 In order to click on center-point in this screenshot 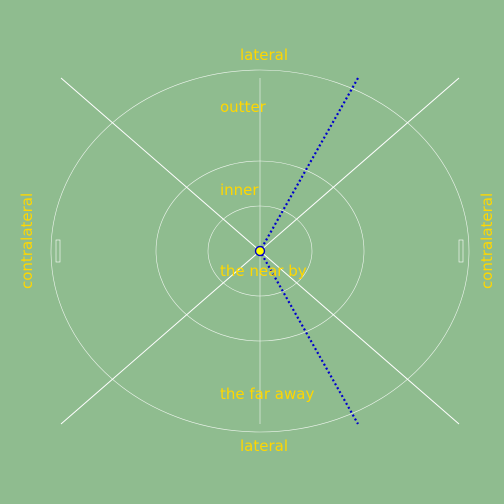, I will do `click(260, 251)`.